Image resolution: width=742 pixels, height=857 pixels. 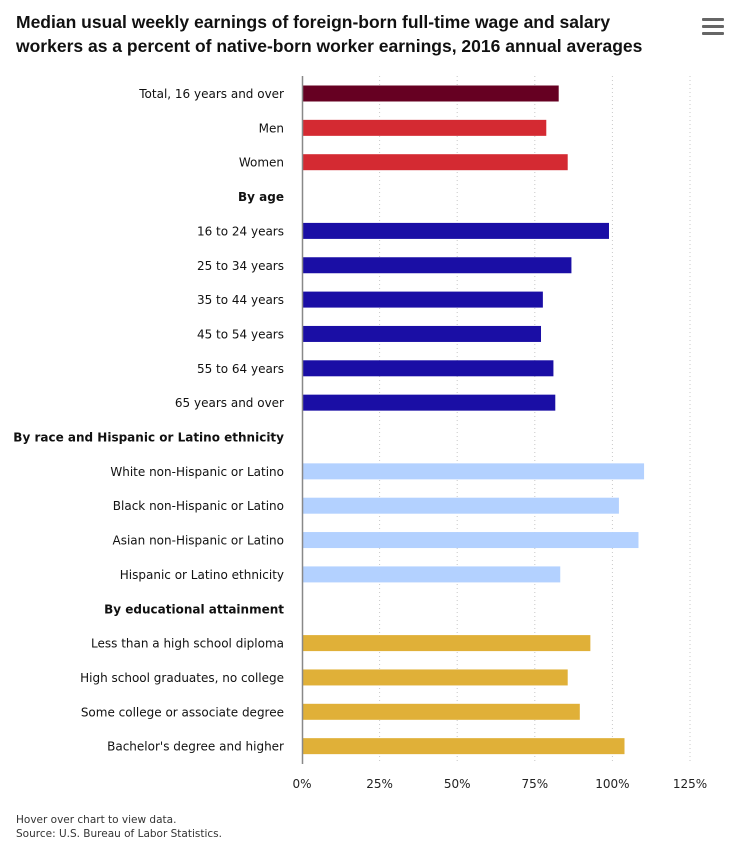 I want to click on category-label: 65 years and over, so click(x=229, y=403).